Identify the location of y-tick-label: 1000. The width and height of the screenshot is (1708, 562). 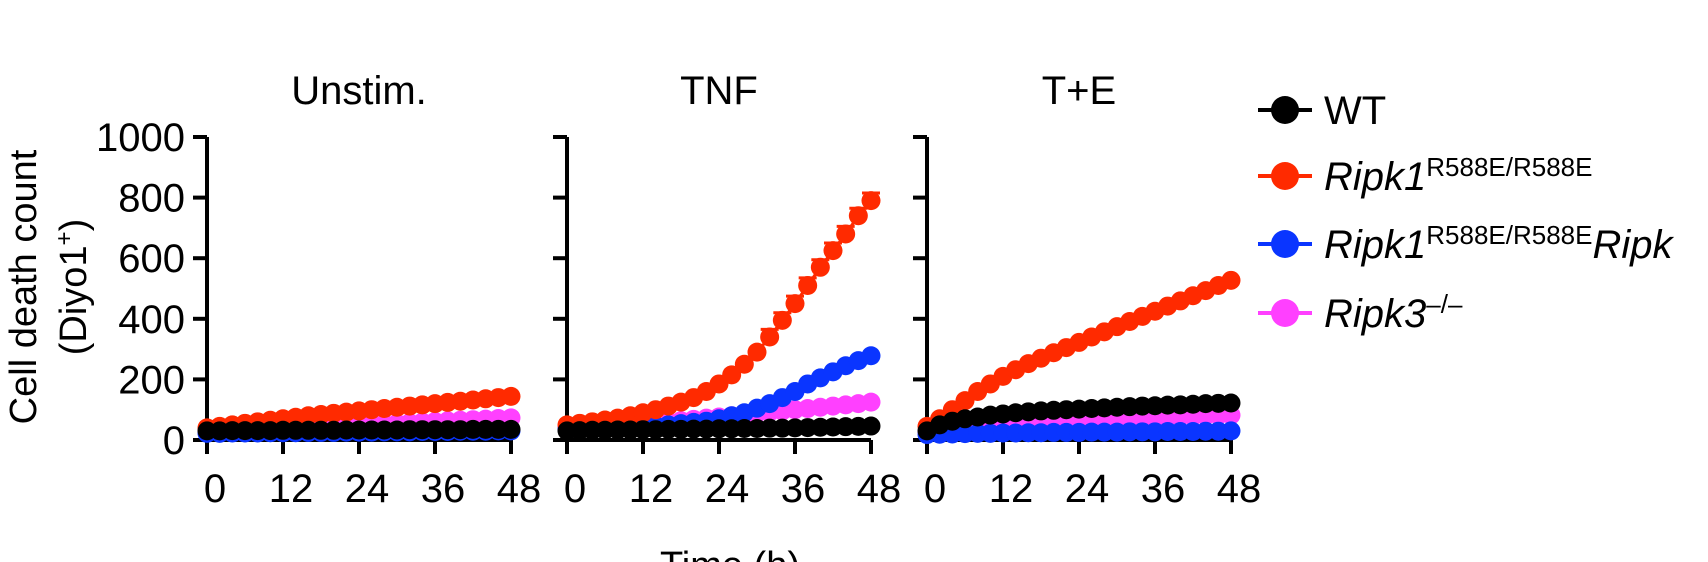
(140, 138).